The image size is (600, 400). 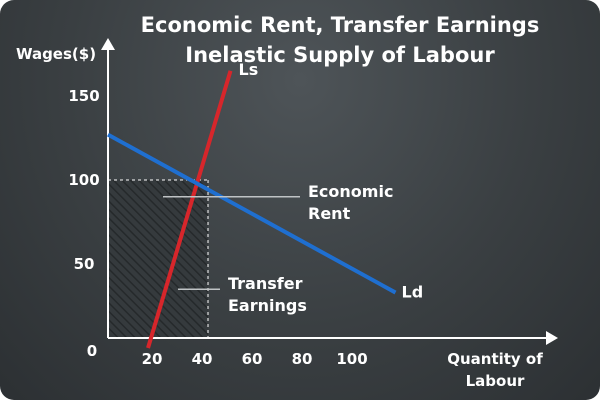 I want to click on annotation-text: Rent, so click(x=329, y=213).